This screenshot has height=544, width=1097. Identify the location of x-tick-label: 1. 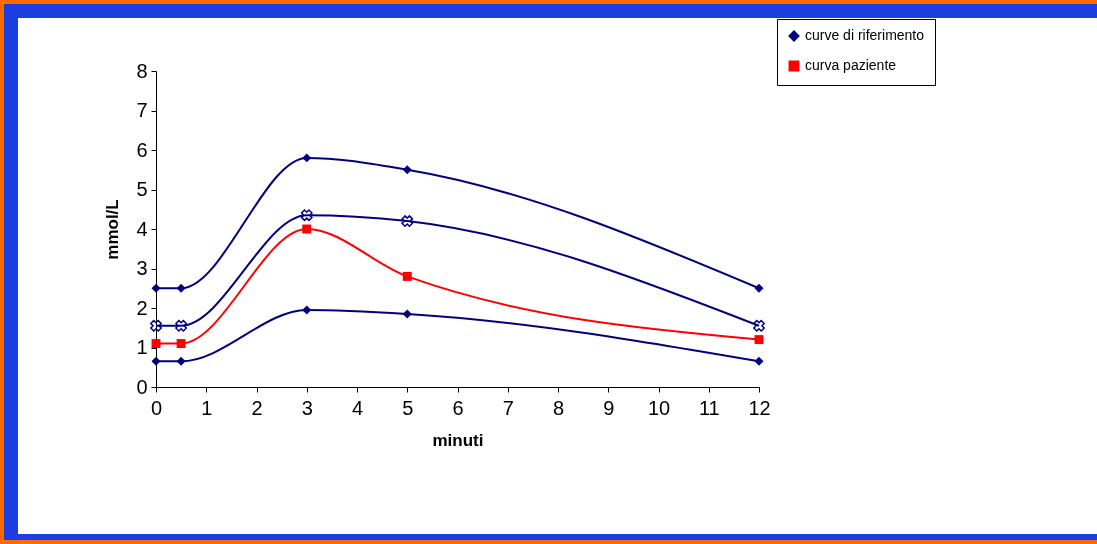
(207, 407).